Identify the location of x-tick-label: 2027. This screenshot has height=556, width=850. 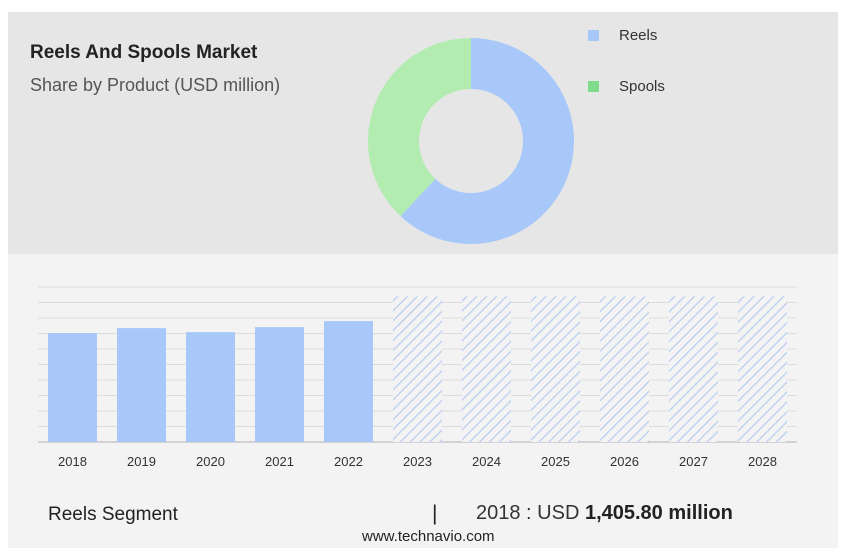
(693, 461).